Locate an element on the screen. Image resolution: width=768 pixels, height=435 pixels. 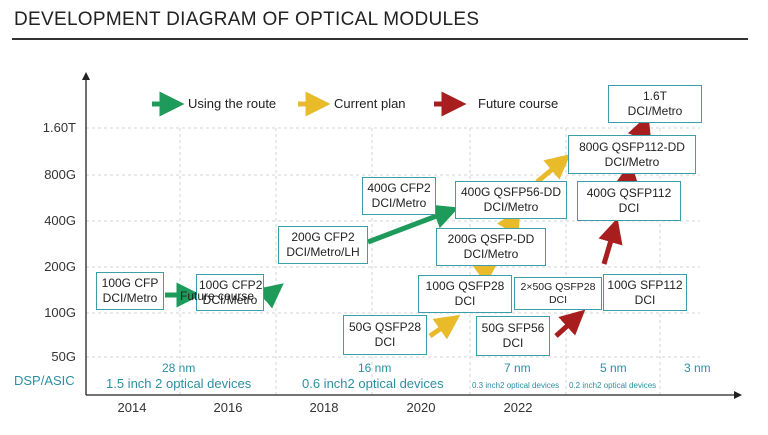
device-size-0.3: 0.3 inch2 optical devices is located at coordinates (516, 385).